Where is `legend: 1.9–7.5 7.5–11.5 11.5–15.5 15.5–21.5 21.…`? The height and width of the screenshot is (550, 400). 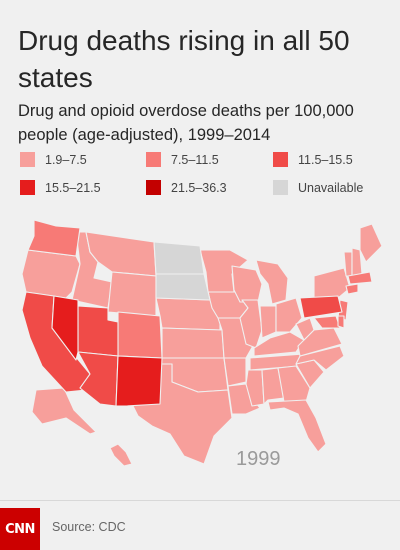
legend: 1.9–7.5 7.5–11.5 11.5–15.5 15.5–21.5 21.… is located at coordinates (205, 177).